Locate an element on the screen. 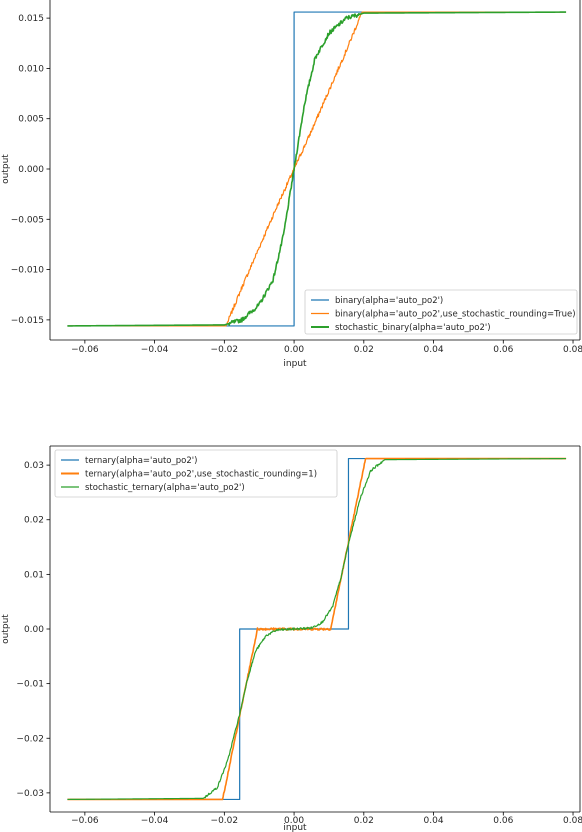  legend-entry: ternary(alpha='auto_po2') is located at coordinates (141, 461).